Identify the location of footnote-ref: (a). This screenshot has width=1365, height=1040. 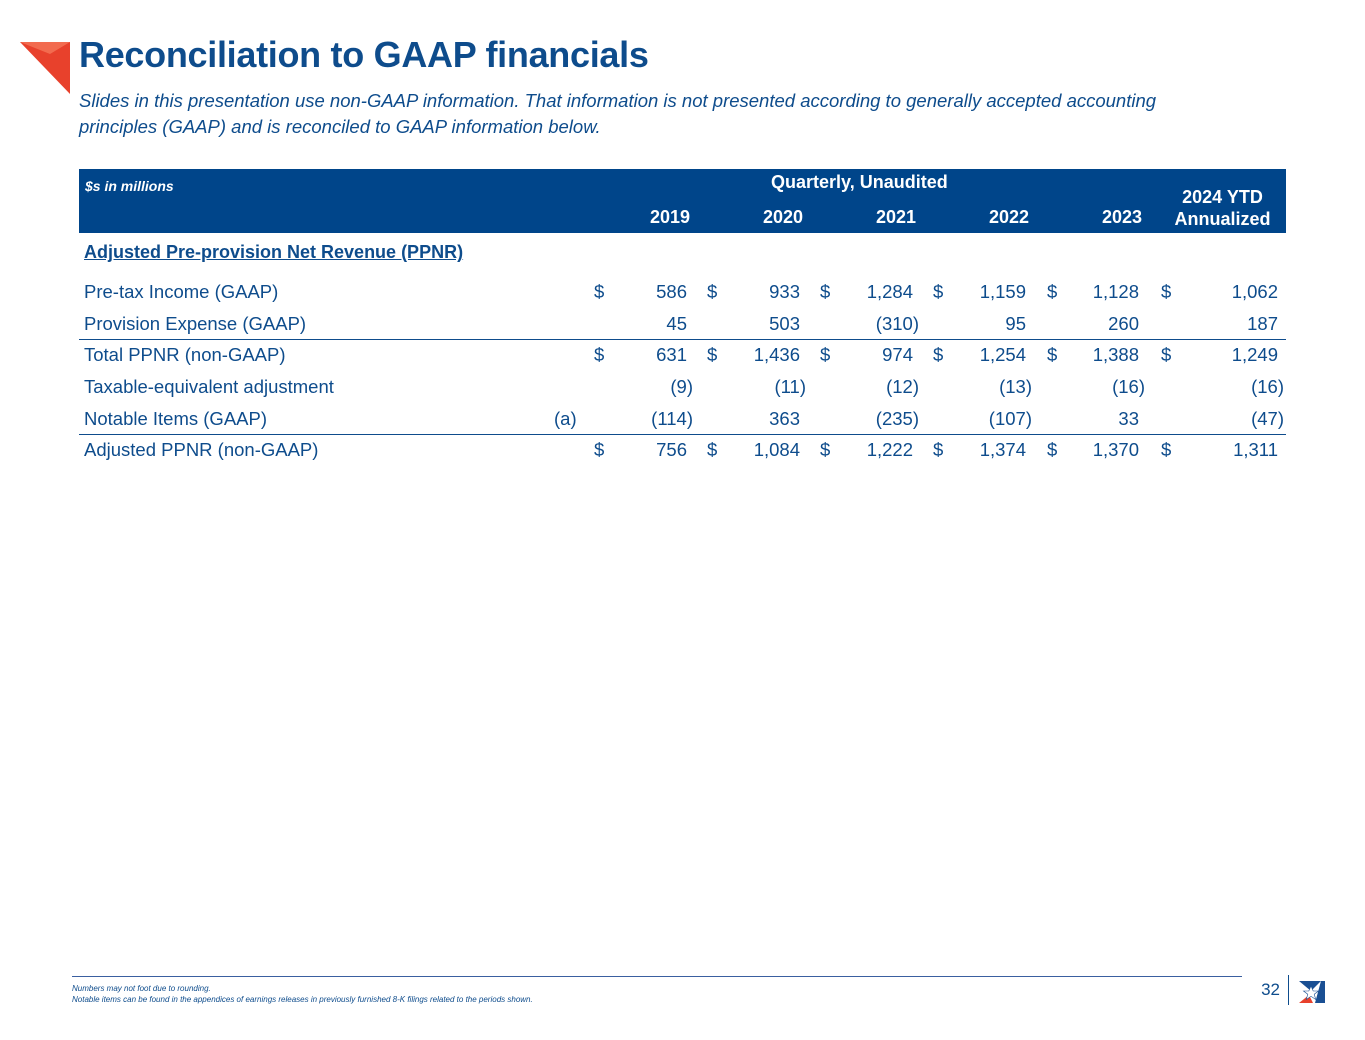
(565, 418).